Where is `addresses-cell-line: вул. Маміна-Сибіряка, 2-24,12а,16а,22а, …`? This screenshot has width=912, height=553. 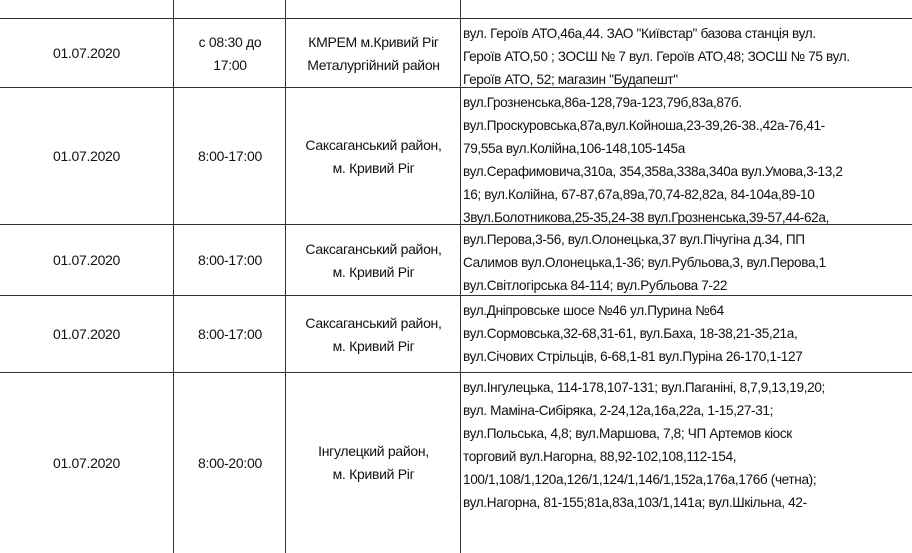 addresses-cell-line: вул. Маміна-Сибіряка, 2-24,12а,16а,22а, … is located at coordinates (618, 410).